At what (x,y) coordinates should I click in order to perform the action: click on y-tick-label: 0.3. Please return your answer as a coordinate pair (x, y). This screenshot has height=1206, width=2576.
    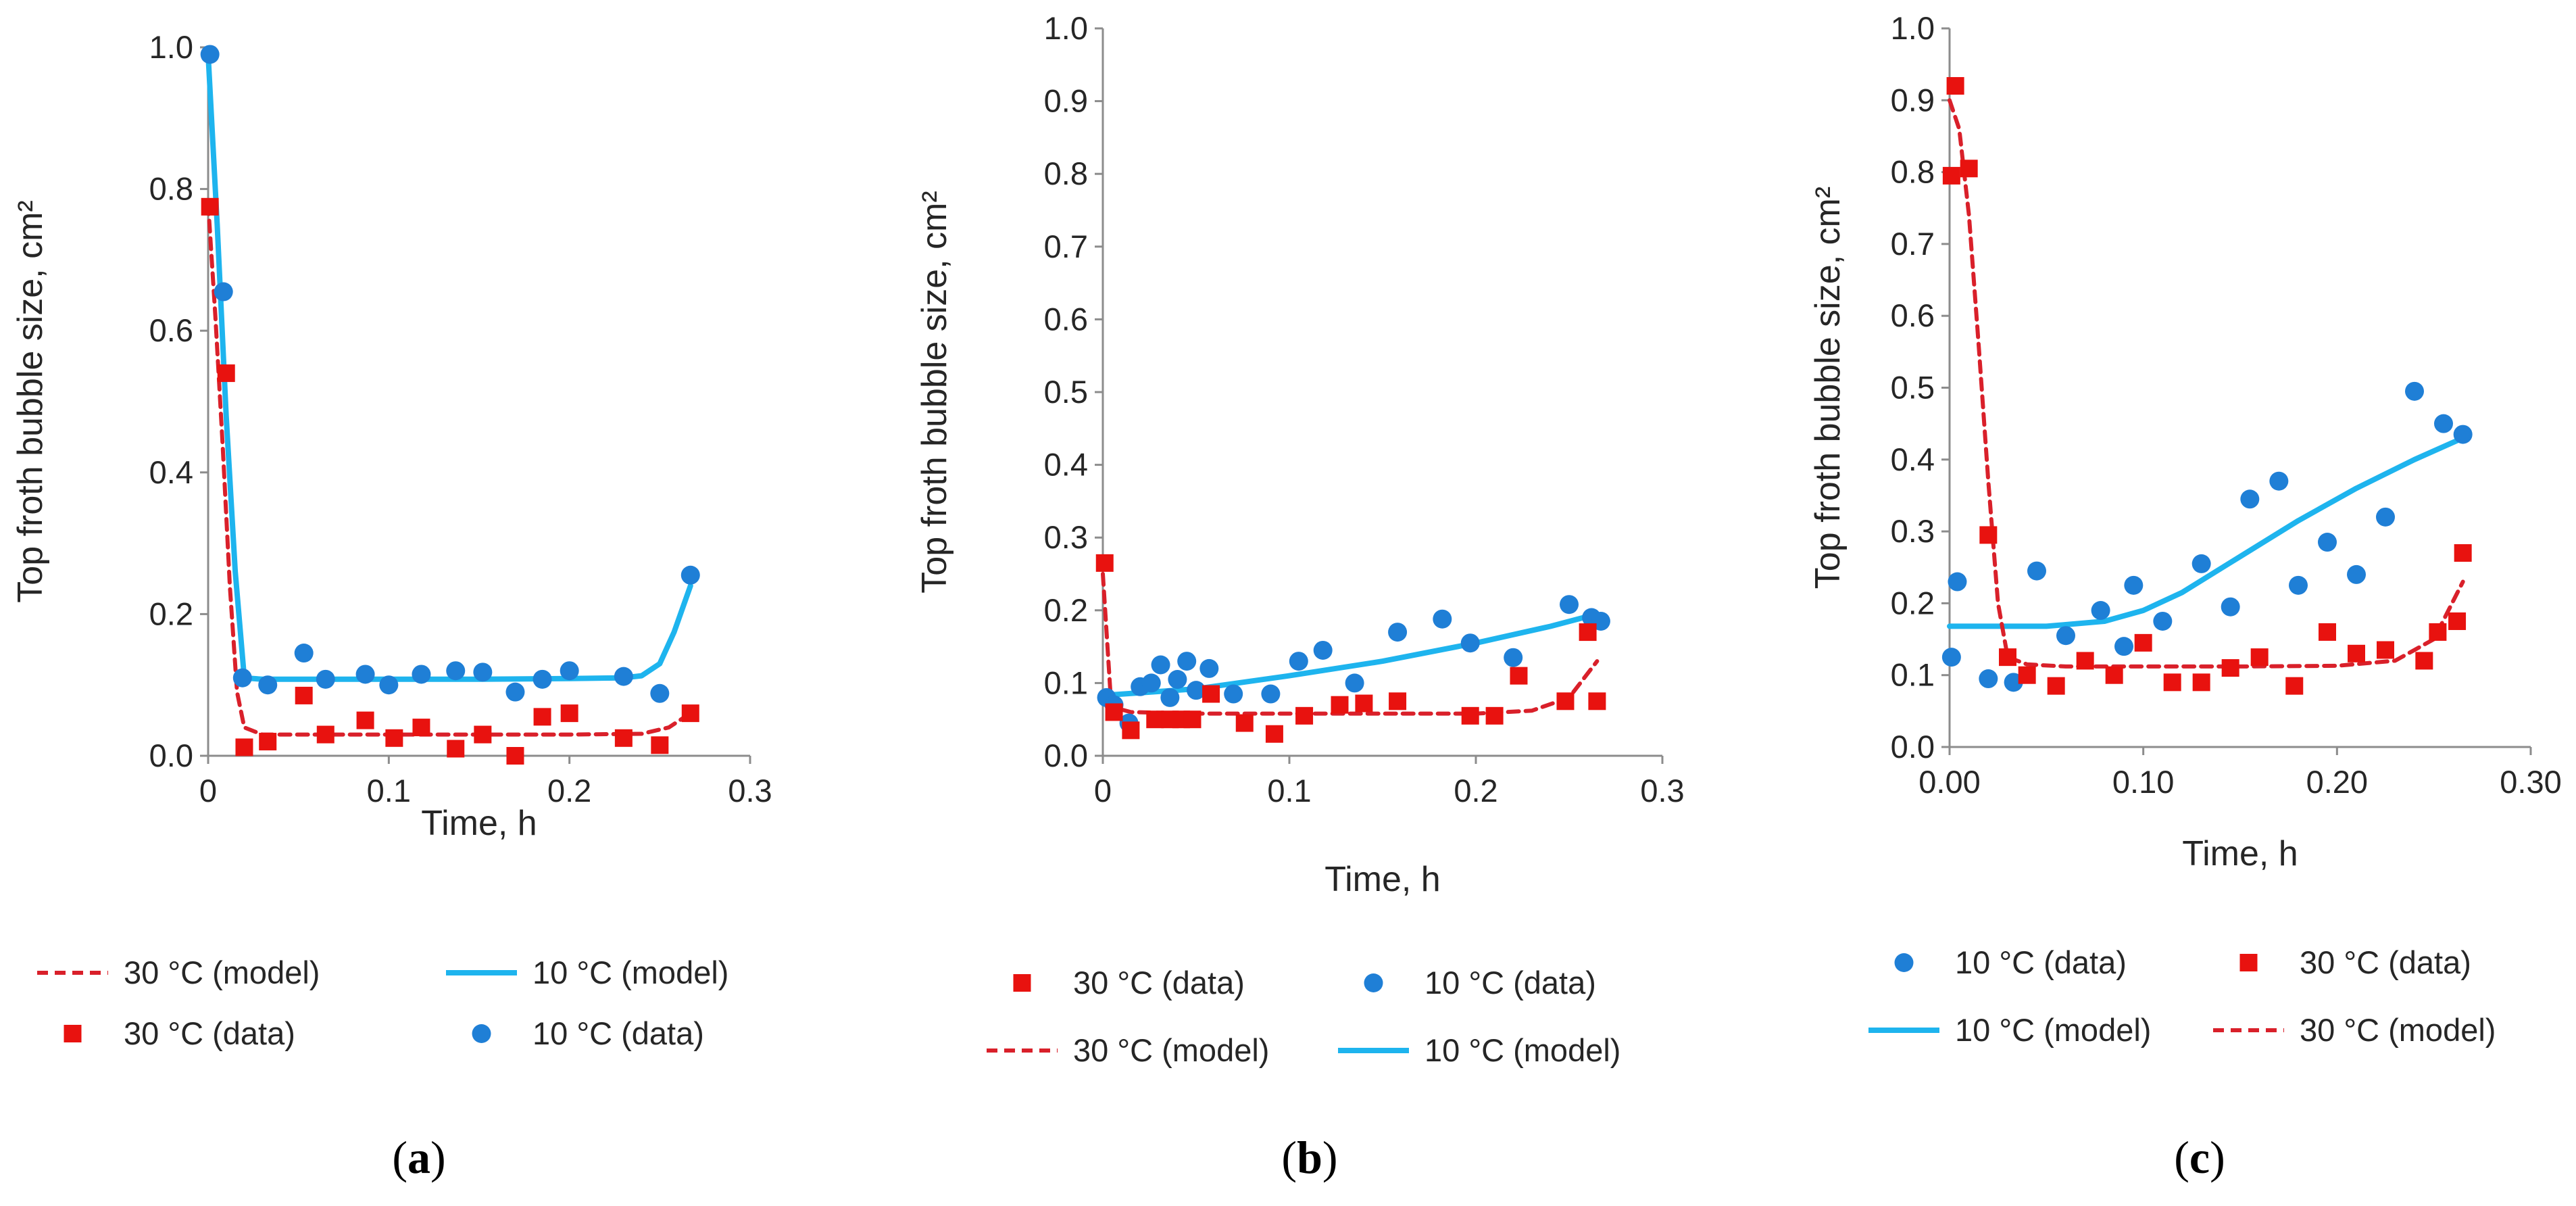
    Looking at the image, I should click on (1913, 531).